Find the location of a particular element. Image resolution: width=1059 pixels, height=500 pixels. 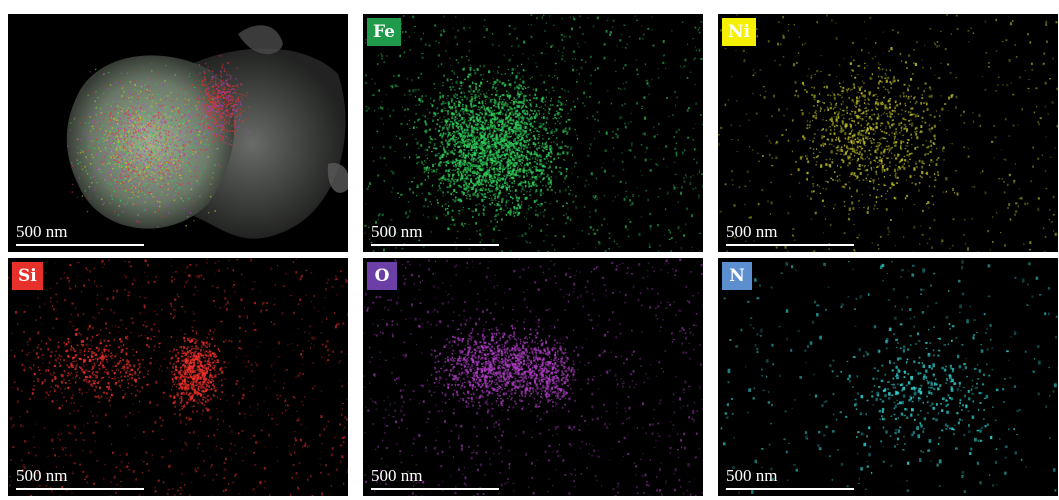

fe-element-label: Fe is located at coordinates (384, 32).